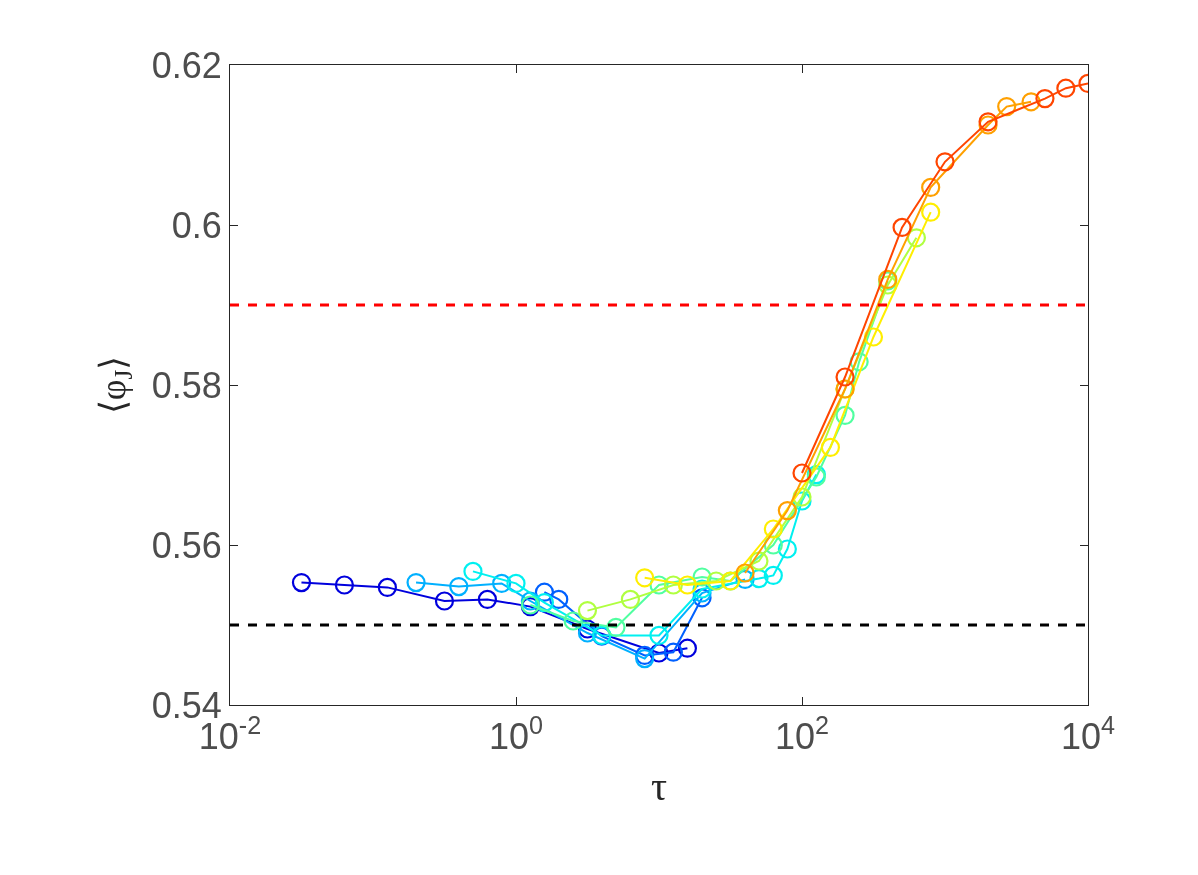 Image resolution: width=1198 pixels, height=875 pixels. Describe the element at coordinates (186, 545) in the screenshot. I see `y-tick-label: 0.56` at that location.